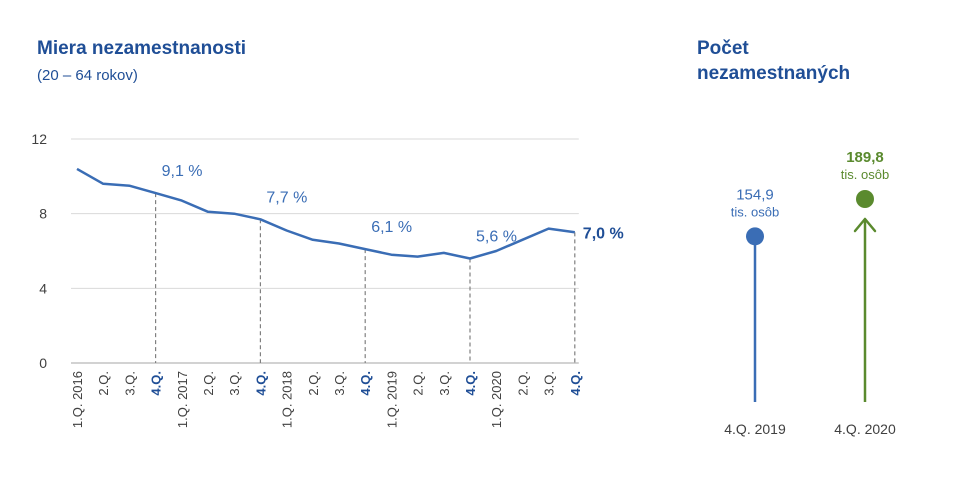 The width and height of the screenshot is (969, 499). I want to click on data-label: 7,0 %, so click(603, 233).